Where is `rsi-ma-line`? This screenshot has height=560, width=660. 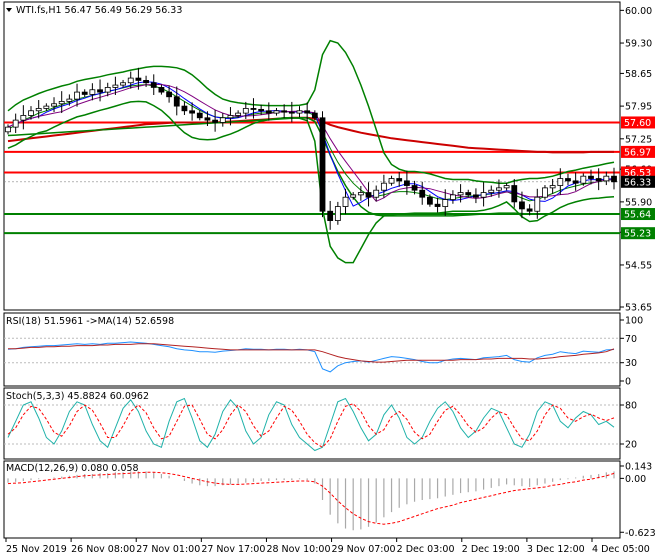
rsi-ma-line is located at coordinates (311, 353).